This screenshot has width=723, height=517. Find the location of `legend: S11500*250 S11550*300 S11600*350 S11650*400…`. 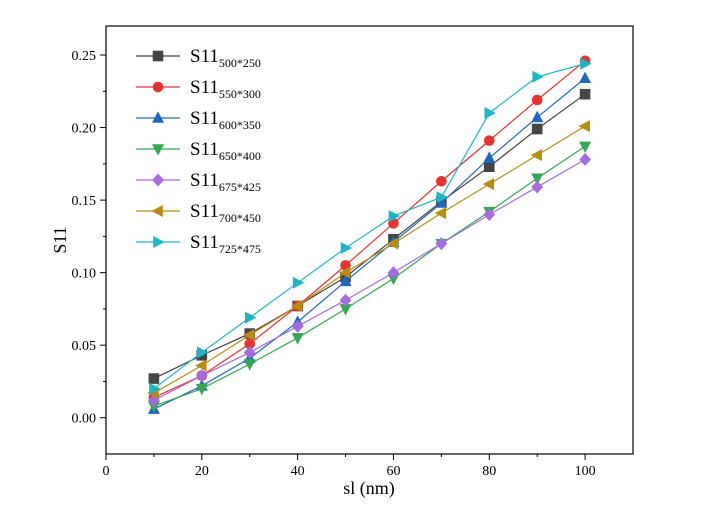

legend: S11500*250 S11550*300 S11600*350 S11650*400… is located at coordinates (198, 151).